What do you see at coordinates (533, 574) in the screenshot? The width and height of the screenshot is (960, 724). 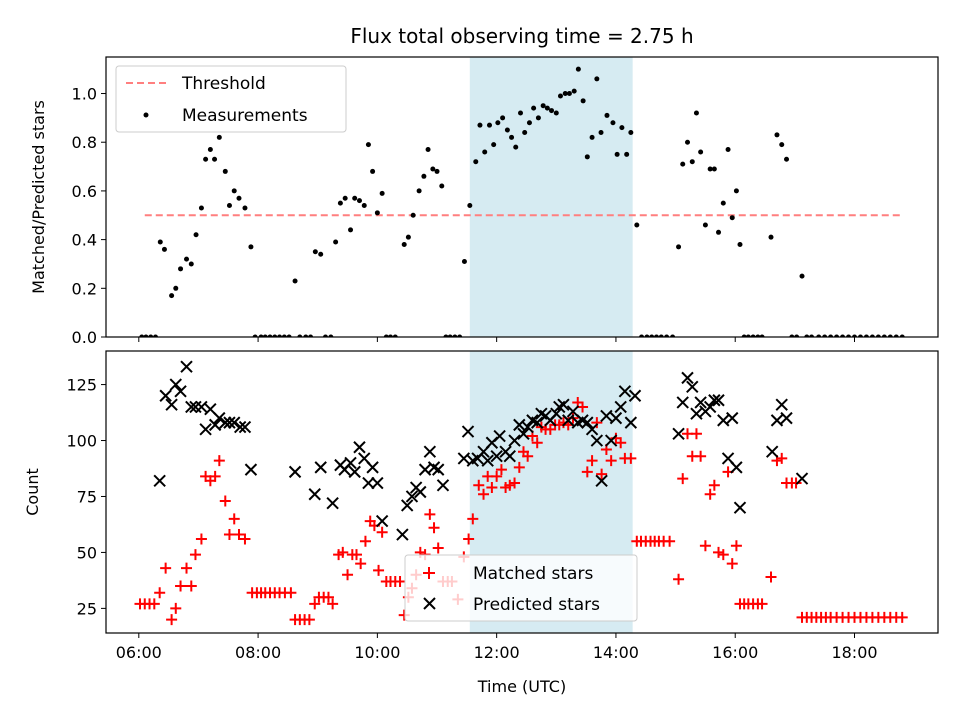 I see `legend-matched-label: Matched stars` at bounding box center [533, 574].